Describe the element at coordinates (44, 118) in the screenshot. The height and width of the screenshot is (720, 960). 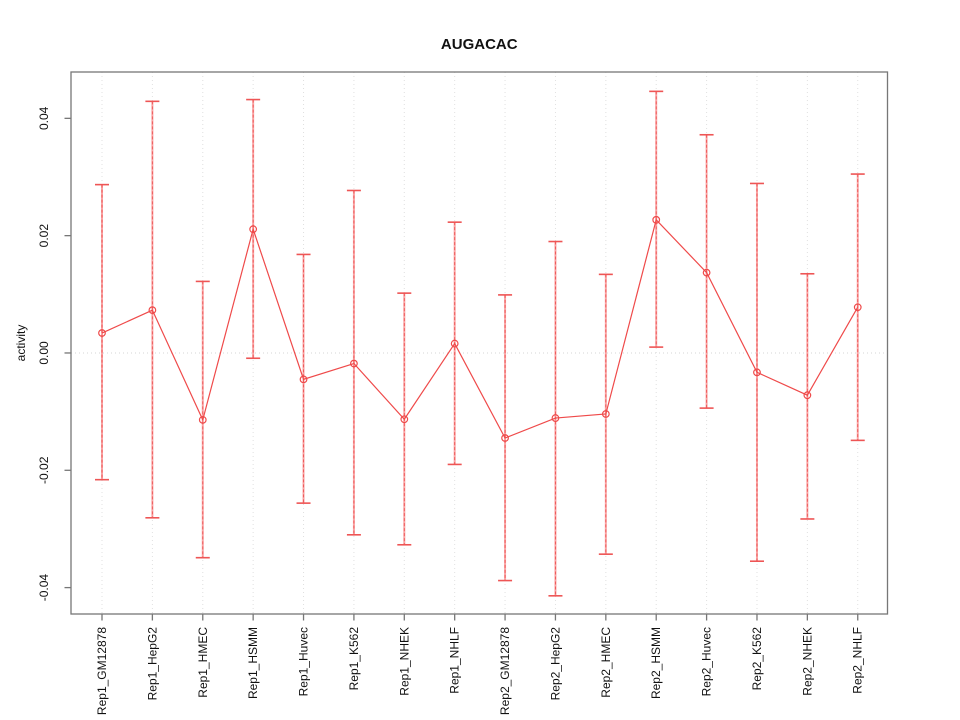
I see `y-tick-label: 0.04` at that location.